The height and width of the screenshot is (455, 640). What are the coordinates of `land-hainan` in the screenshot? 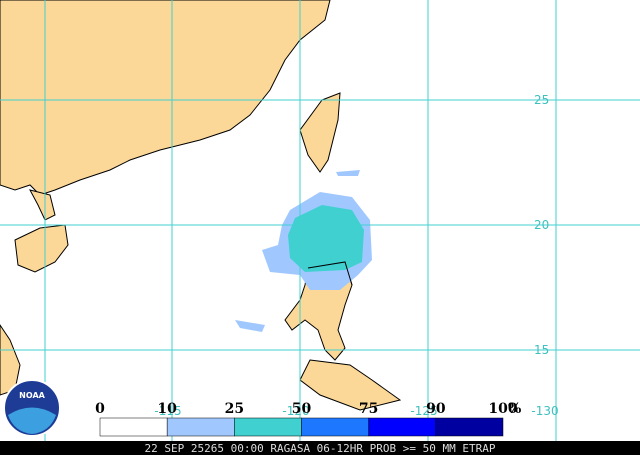 It's located at (41, 248).